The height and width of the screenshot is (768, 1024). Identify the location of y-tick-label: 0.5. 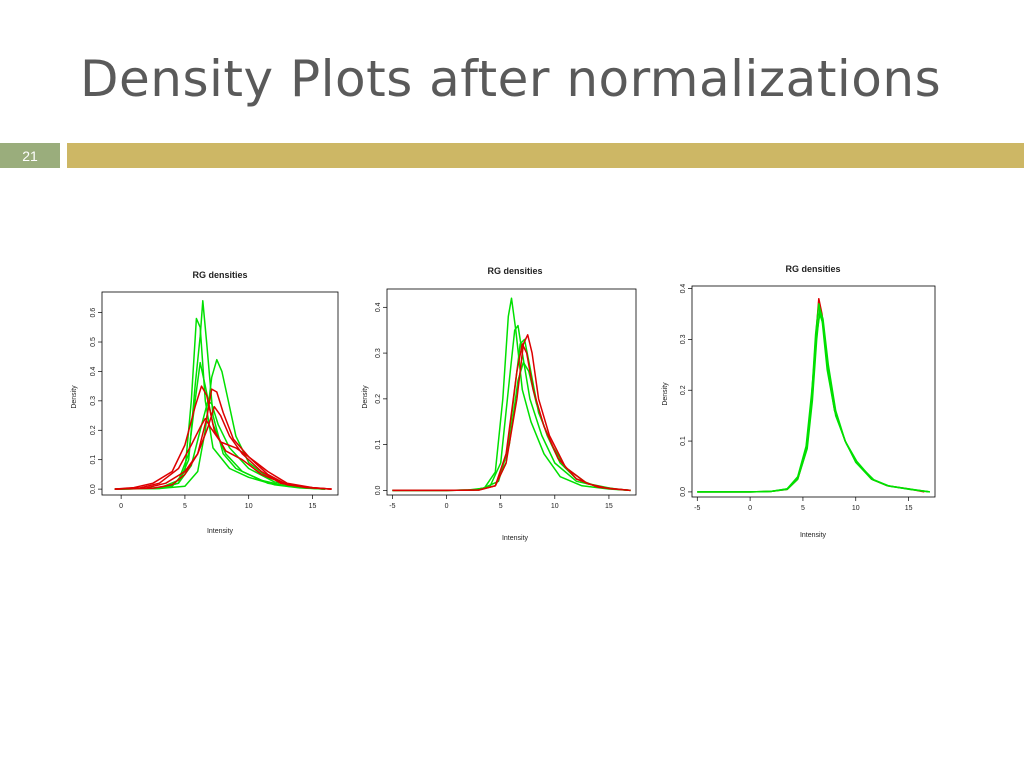
(93, 342).